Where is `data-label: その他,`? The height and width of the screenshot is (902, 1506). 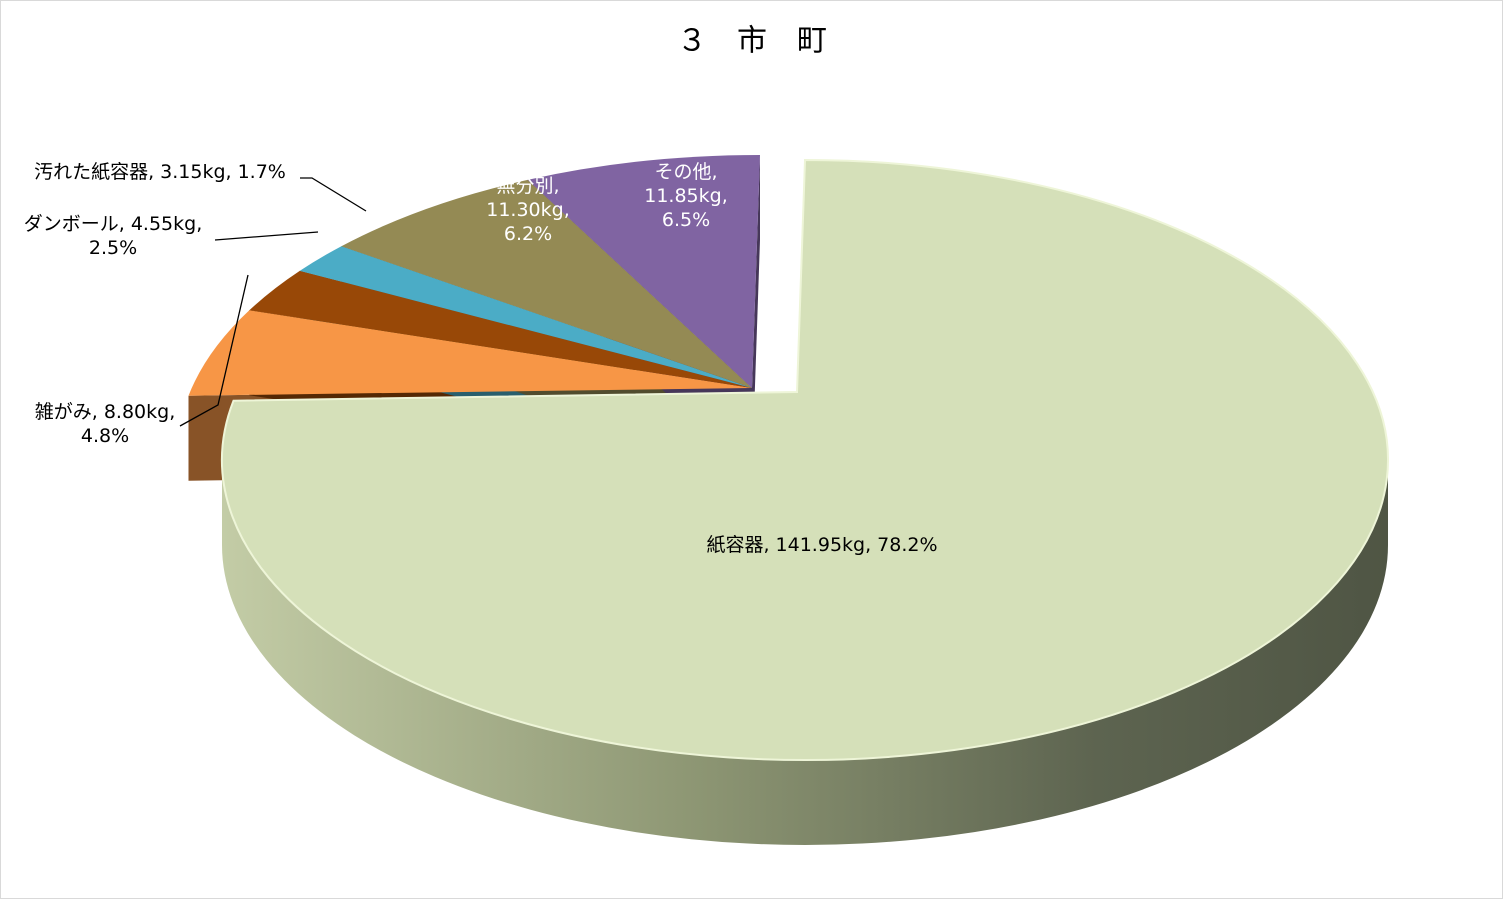 data-label: その他, is located at coordinates (685, 172).